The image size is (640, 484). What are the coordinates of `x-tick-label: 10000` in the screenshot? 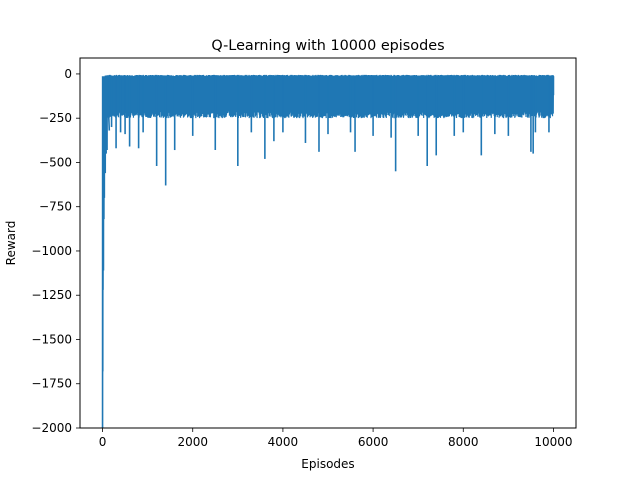 It's located at (553, 442).